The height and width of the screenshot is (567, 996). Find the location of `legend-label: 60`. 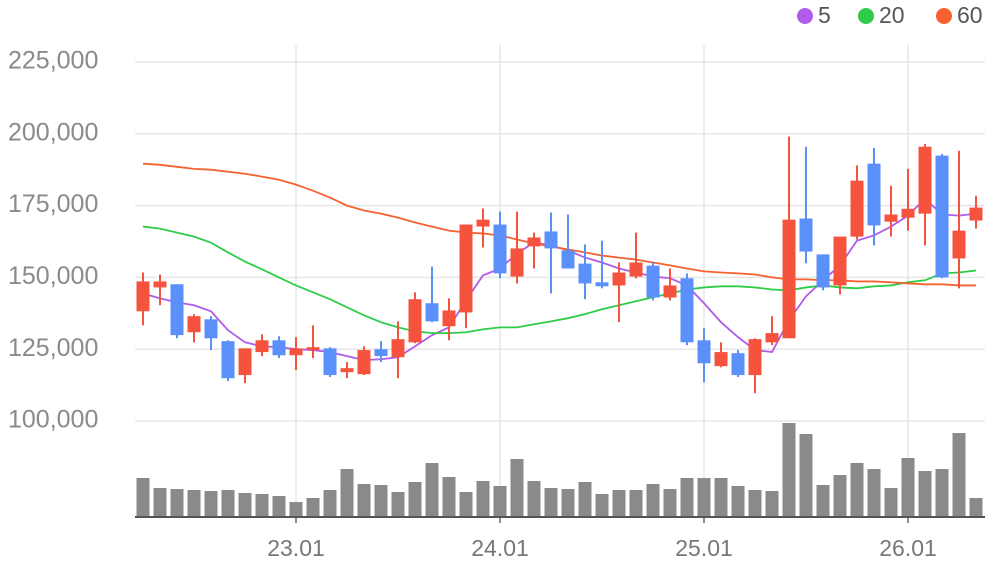

legend-label: 60 is located at coordinates (970, 15).